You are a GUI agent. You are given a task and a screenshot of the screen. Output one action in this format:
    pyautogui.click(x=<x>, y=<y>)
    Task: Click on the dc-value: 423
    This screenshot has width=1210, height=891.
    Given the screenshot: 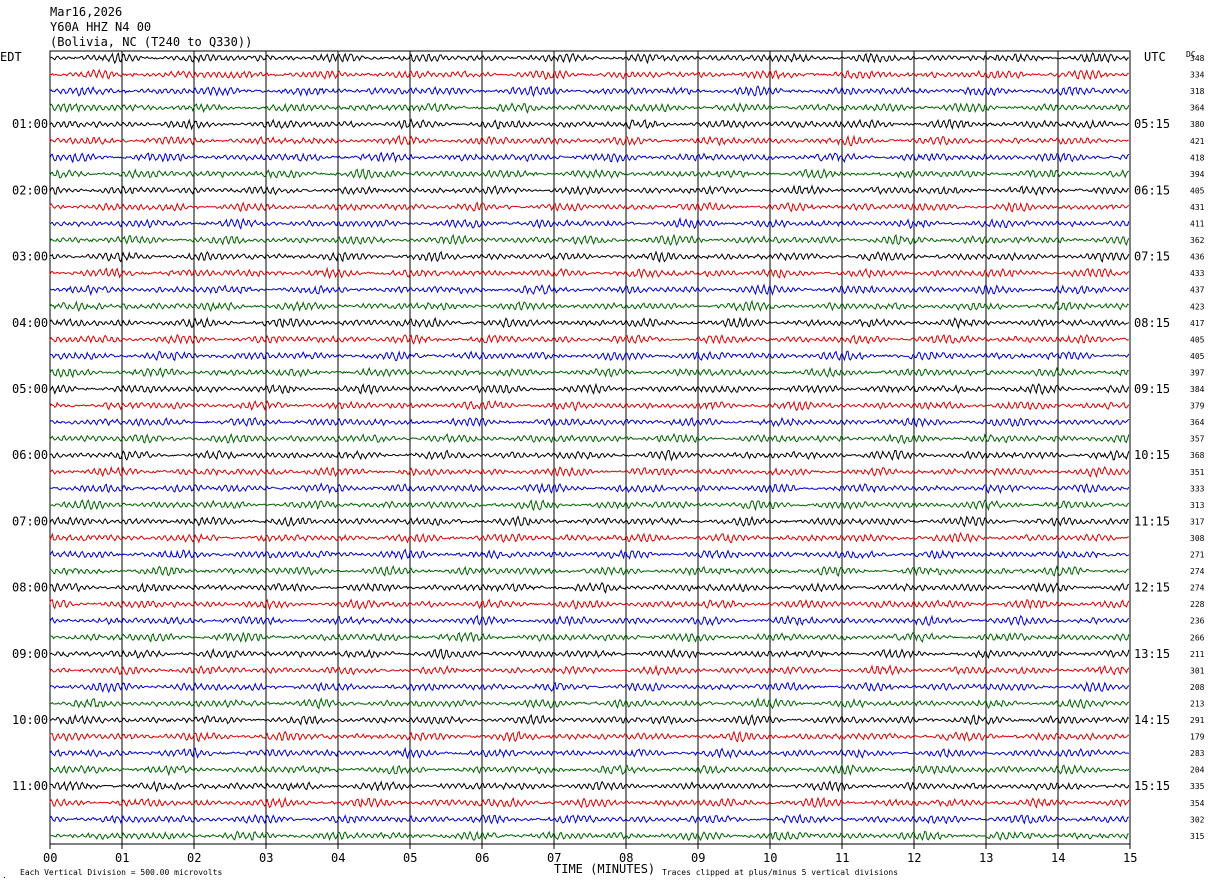 What is the action you would take?
    pyautogui.click(x=1197, y=306)
    